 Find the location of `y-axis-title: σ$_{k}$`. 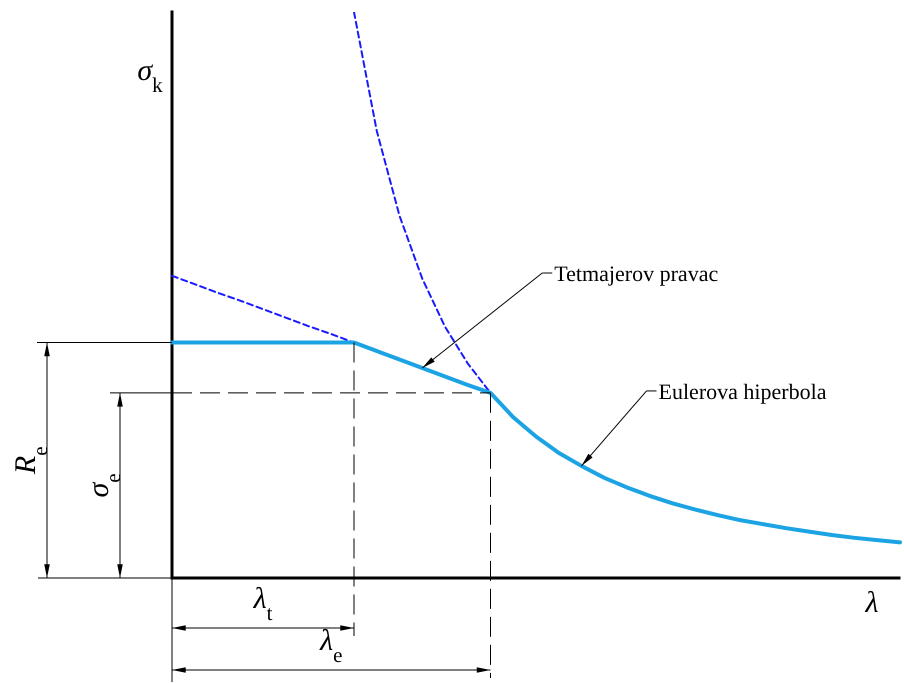

y-axis-title: σ$_{k}$ is located at coordinates (150, 75).